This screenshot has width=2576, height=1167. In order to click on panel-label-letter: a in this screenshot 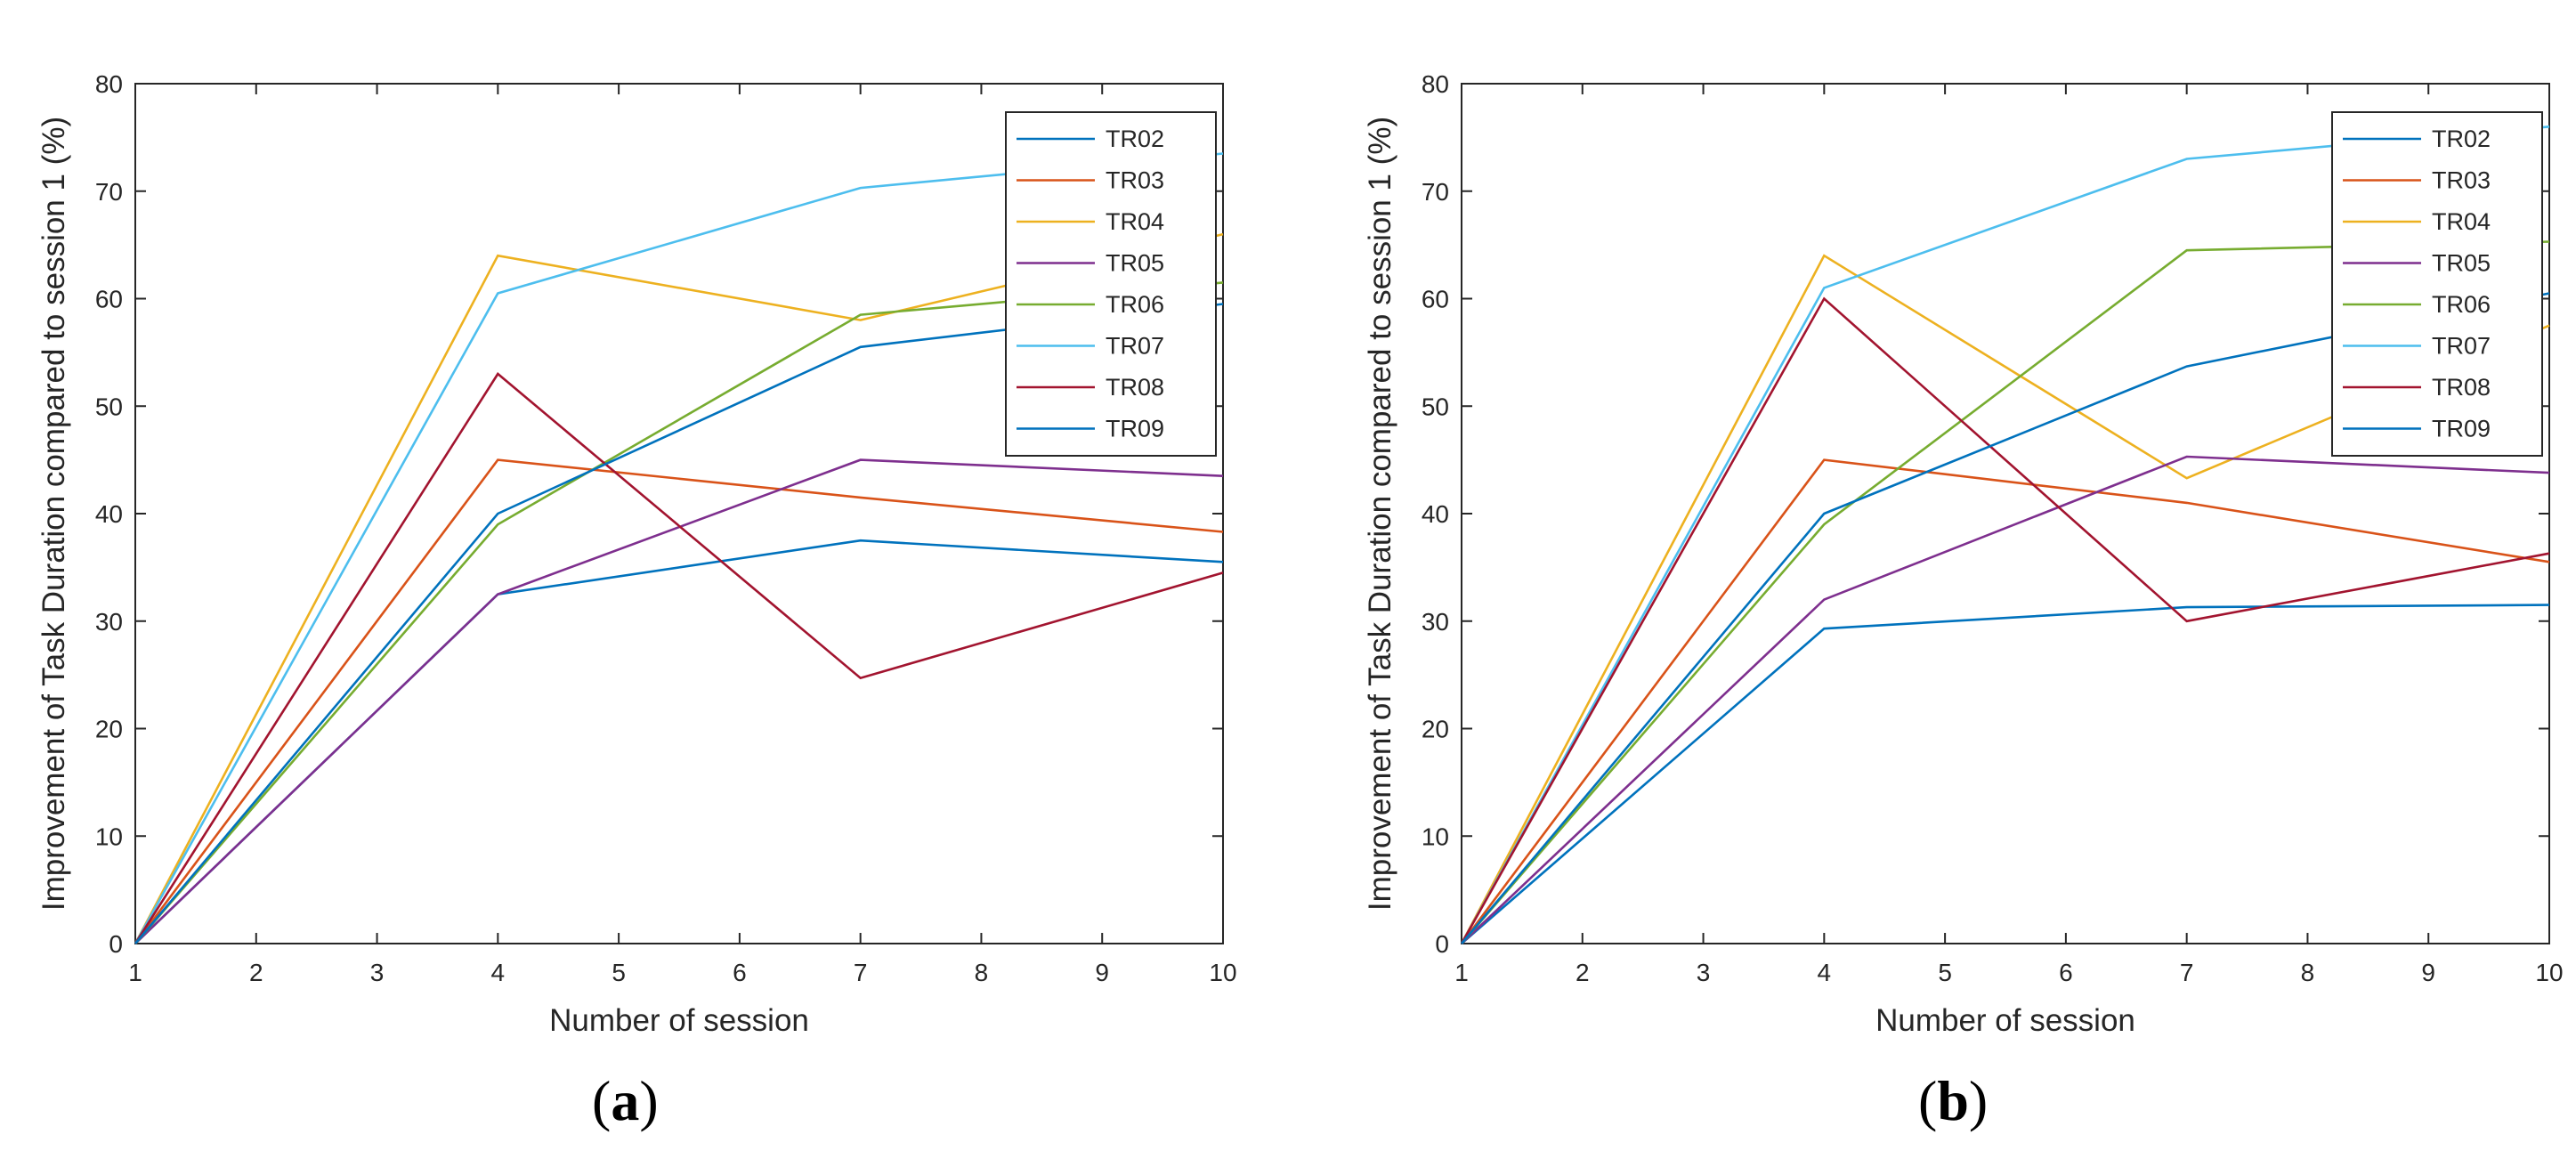, I will do `click(625, 1101)`.